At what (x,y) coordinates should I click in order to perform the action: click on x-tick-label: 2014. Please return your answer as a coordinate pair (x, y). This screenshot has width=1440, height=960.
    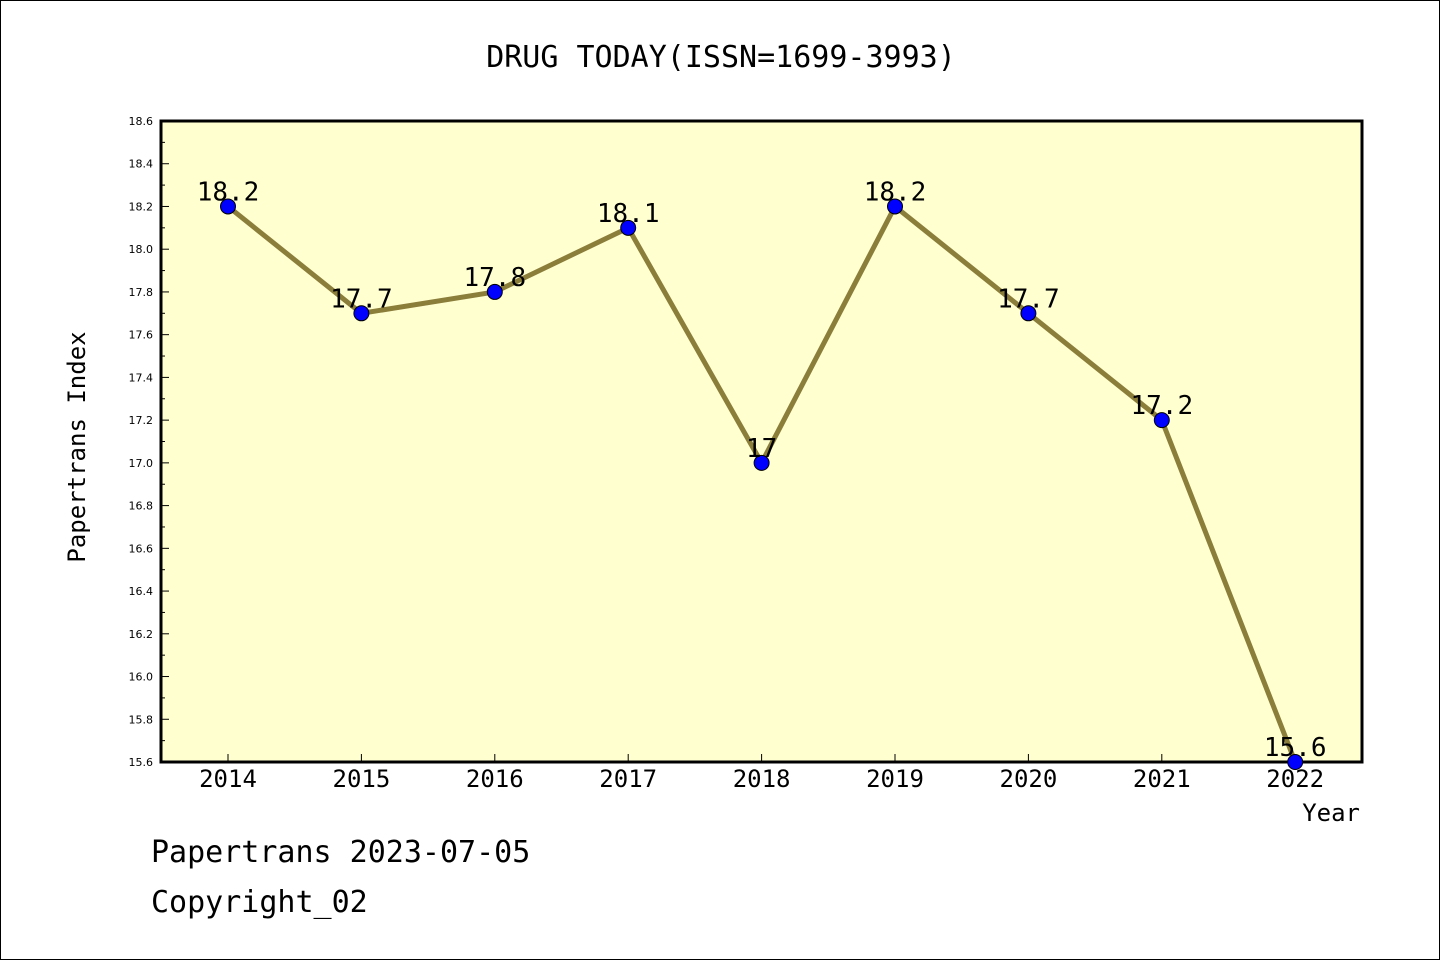
    Looking at the image, I should click on (228, 779).